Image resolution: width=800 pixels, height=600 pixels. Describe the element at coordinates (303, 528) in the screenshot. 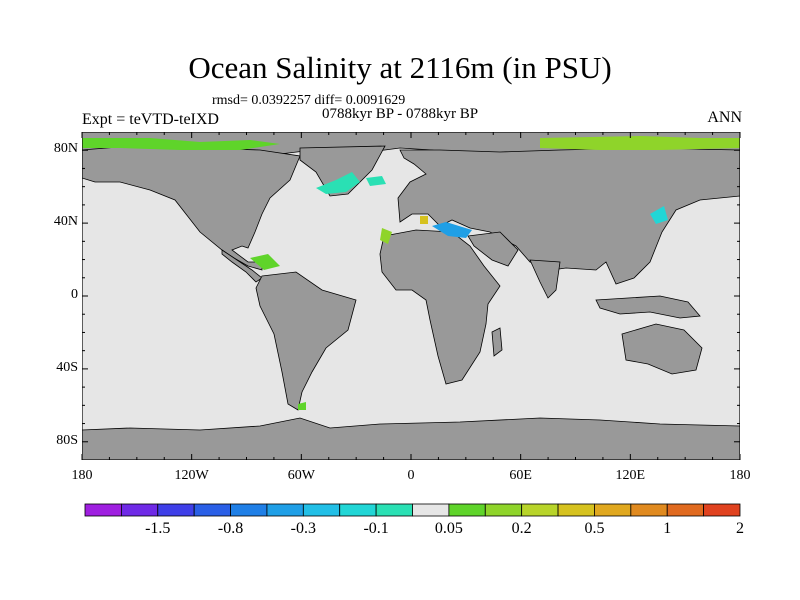

I see `colorbar-label: -0.3` at that location.